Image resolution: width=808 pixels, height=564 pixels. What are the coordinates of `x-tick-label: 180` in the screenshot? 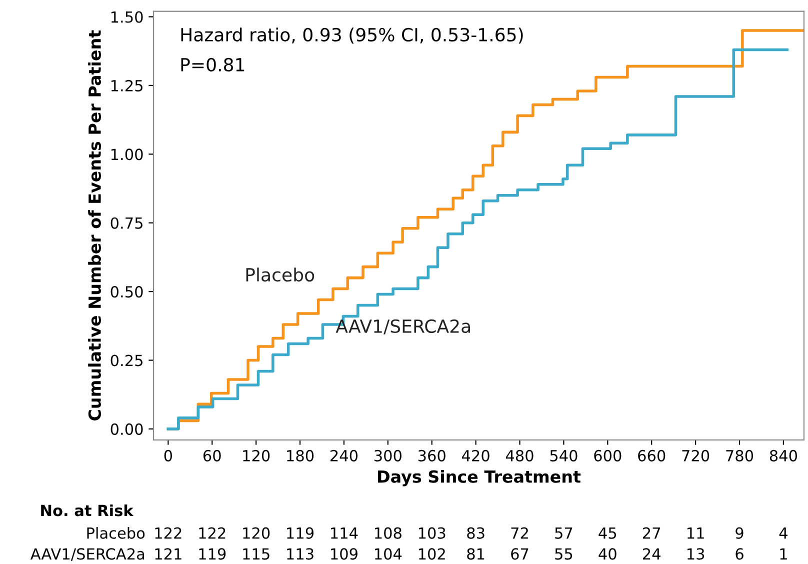 It's located at (300, 456).